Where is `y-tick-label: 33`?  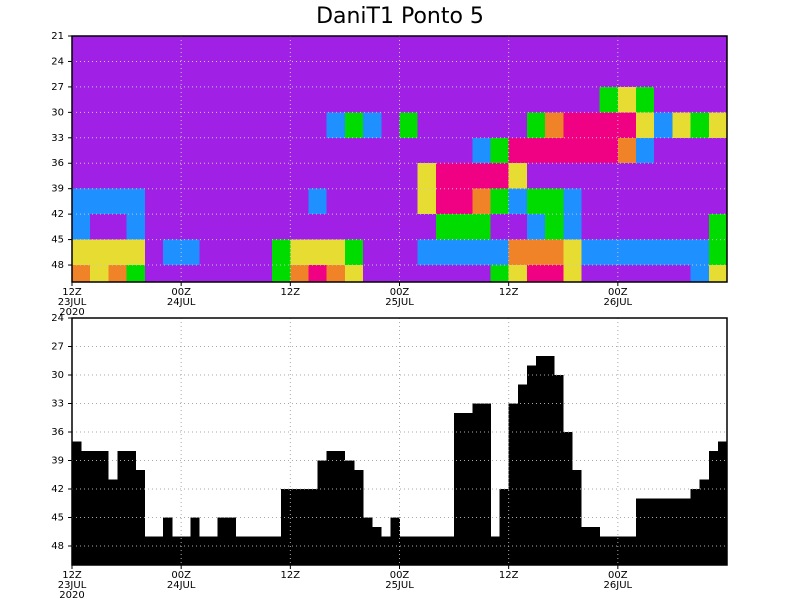
y-tick-label: 33 is located at coordinates (57, 138).